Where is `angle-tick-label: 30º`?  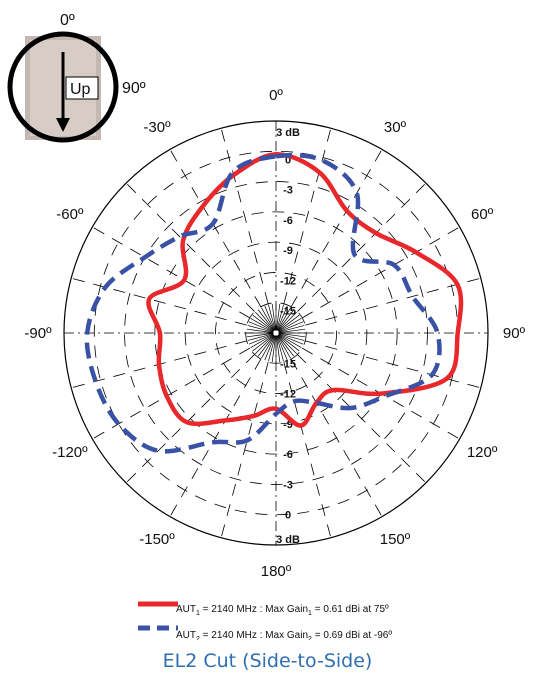 angle-tick-label: 30º is located at coordinates (395, 127).